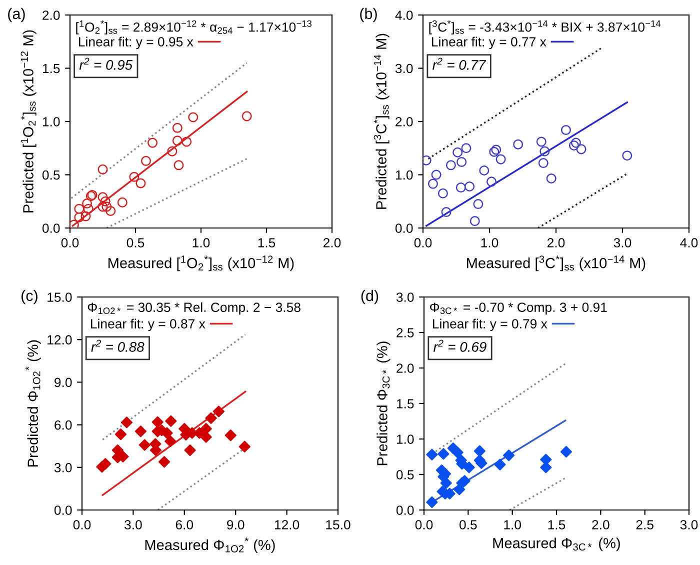 The height and width of the screenshot is (565, 700). I want to click on chart-title: (c), so click(30, 297).